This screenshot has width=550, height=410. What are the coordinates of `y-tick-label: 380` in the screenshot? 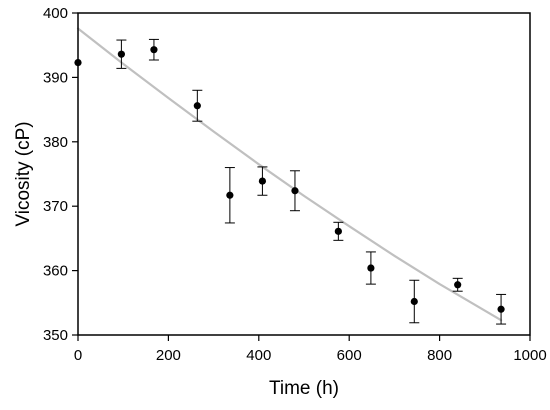 It's located at (55, 142).